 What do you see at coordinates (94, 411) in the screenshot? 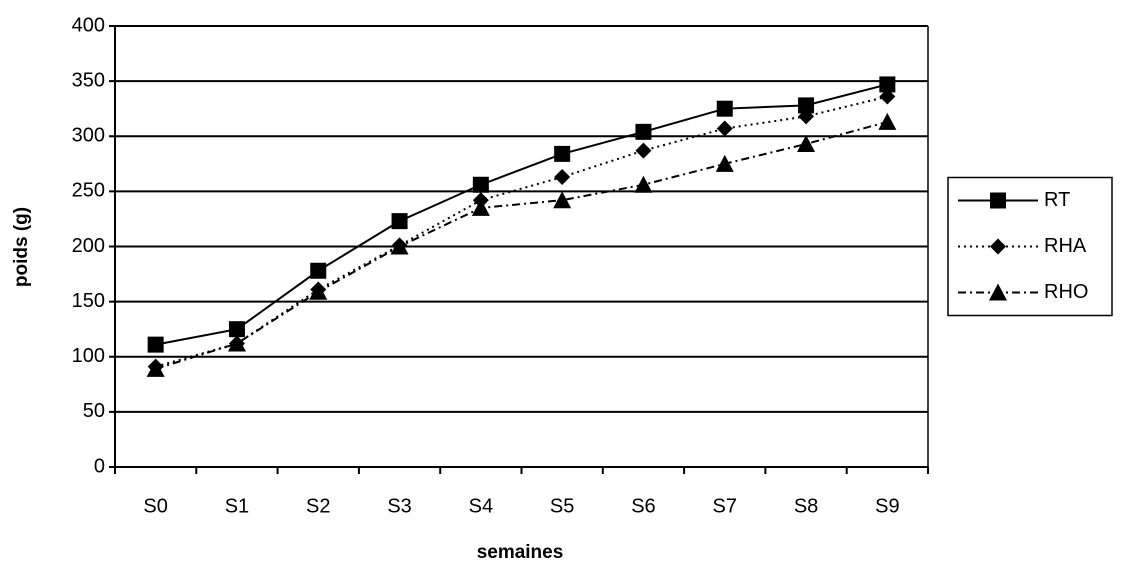
I see `y-tick-label: 50` at bounding box center [94, 411].